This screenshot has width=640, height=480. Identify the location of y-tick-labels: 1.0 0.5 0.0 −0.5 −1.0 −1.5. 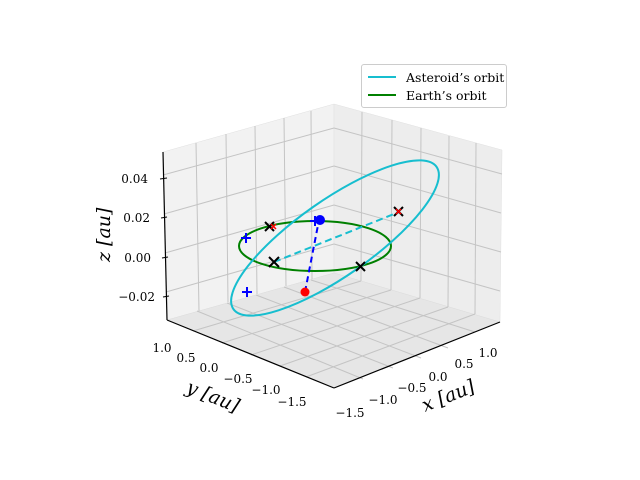
(229, 375).